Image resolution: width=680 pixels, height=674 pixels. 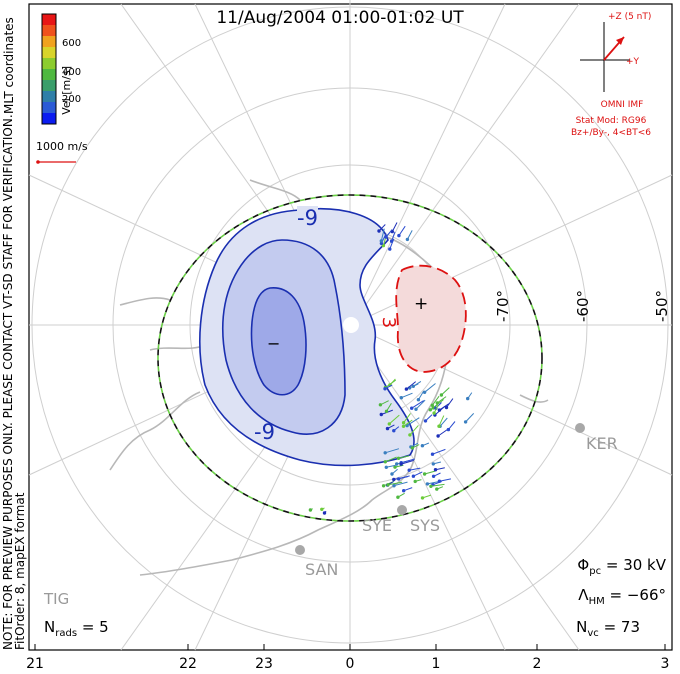 I want to click on colorbar, so click(x=49, y=69).